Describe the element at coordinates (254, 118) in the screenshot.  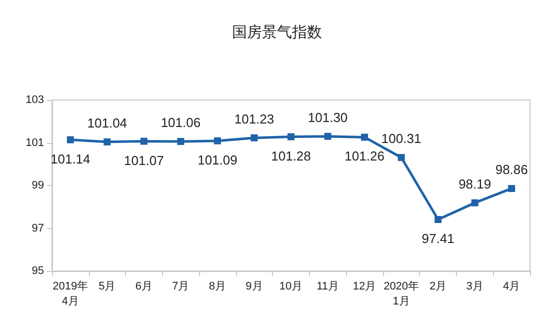
I see `data-label: 101.23` at that location.